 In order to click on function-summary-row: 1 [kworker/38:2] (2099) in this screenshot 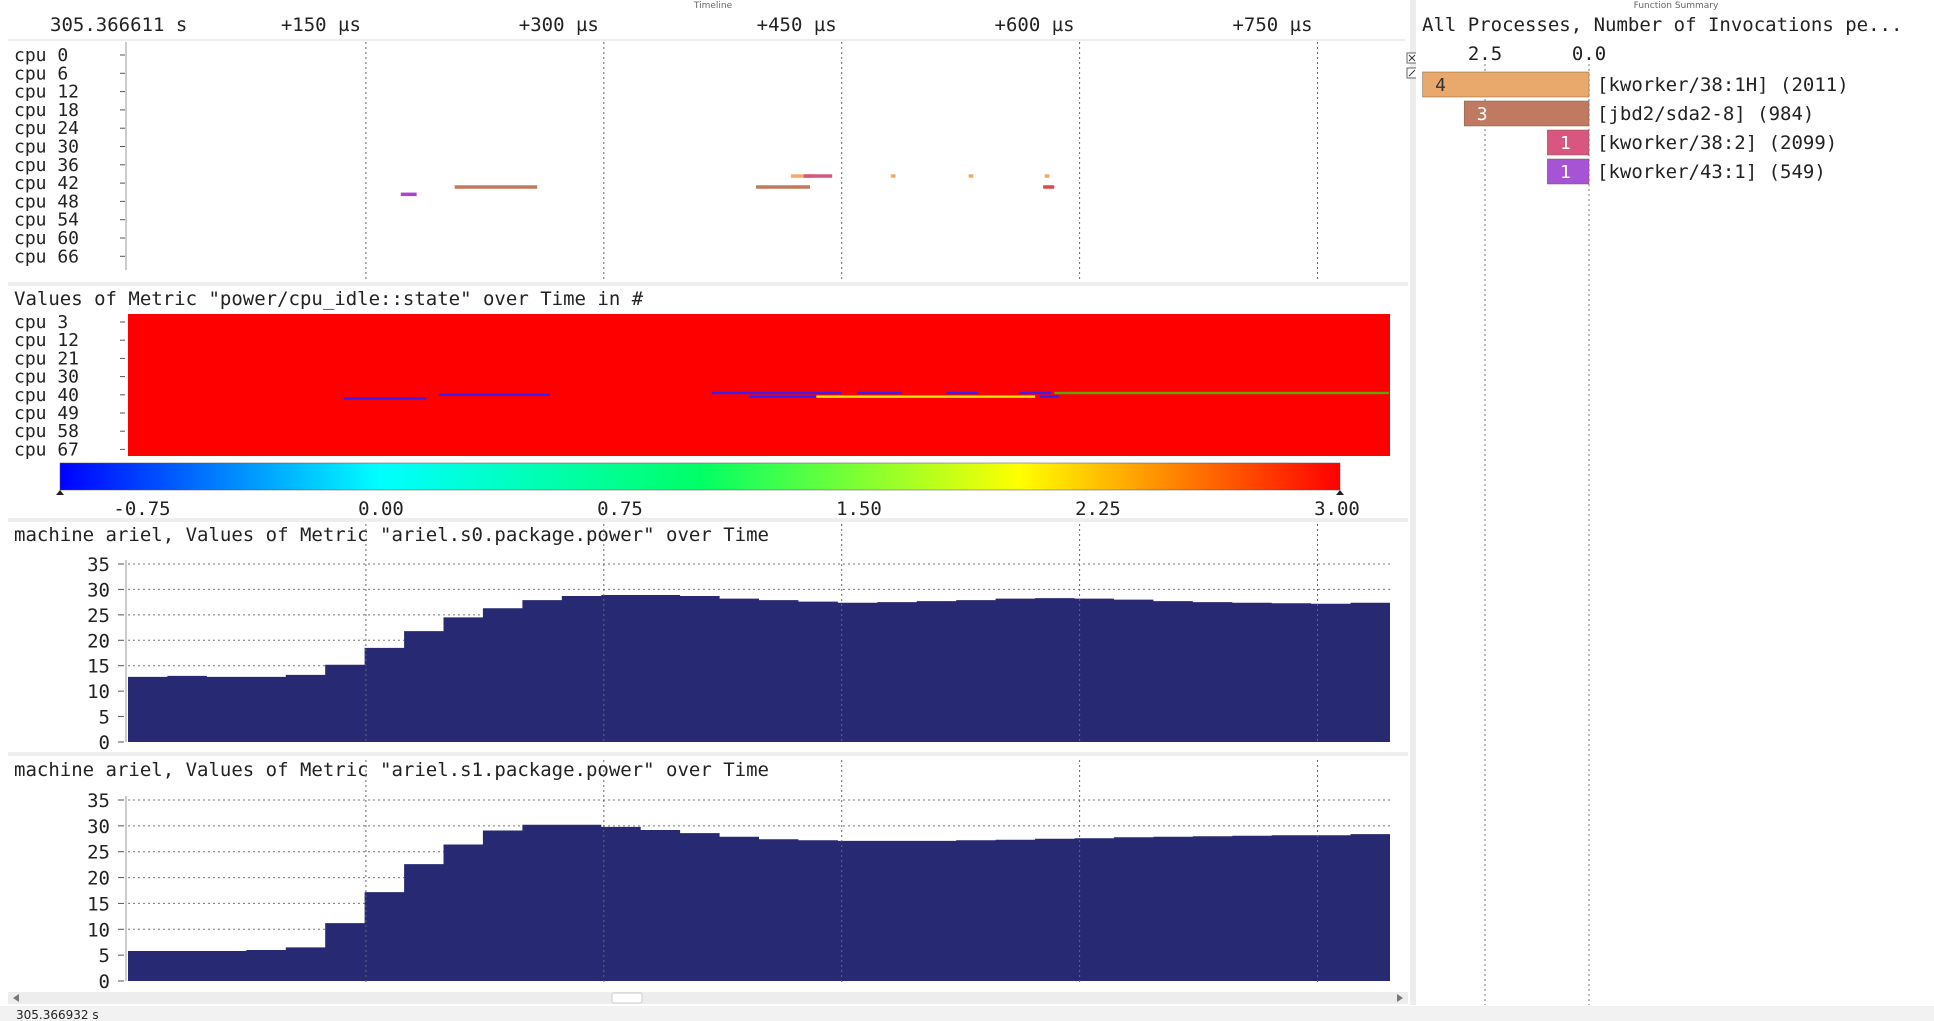, I will do `click(1692, 142)`.